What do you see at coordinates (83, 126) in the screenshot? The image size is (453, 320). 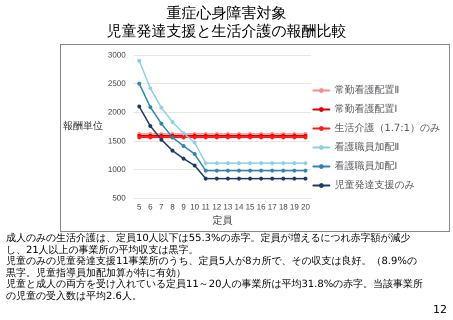 I see `y-axis-title: 報酬単位` at bounding box center [83, 126].